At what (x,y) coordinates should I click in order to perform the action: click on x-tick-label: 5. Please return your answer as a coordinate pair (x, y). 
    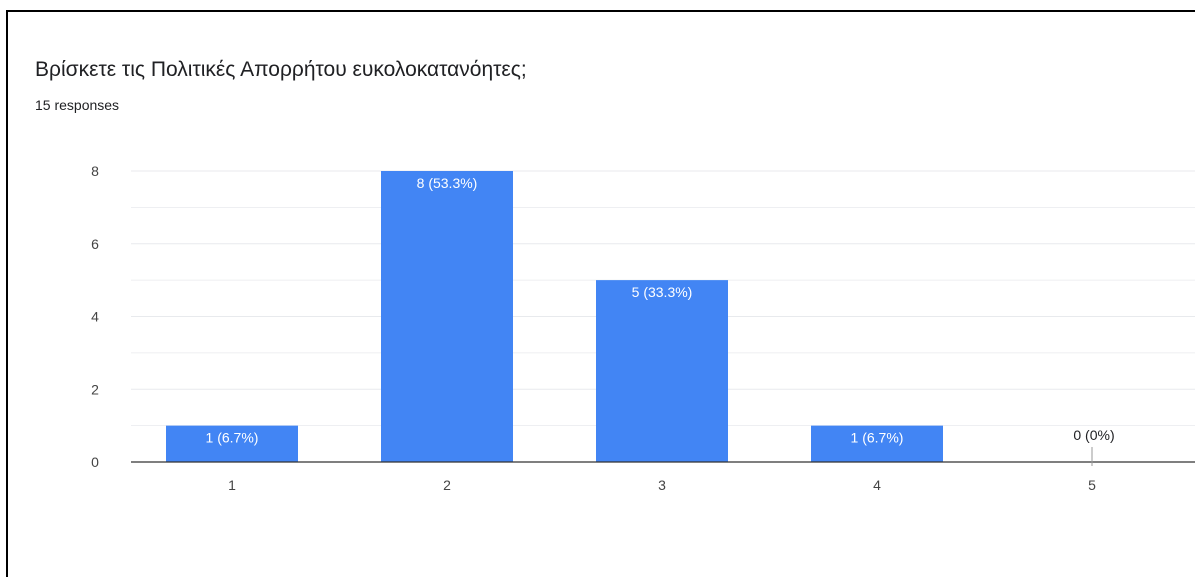
    Looking at the image, I should click on (1092, 485).